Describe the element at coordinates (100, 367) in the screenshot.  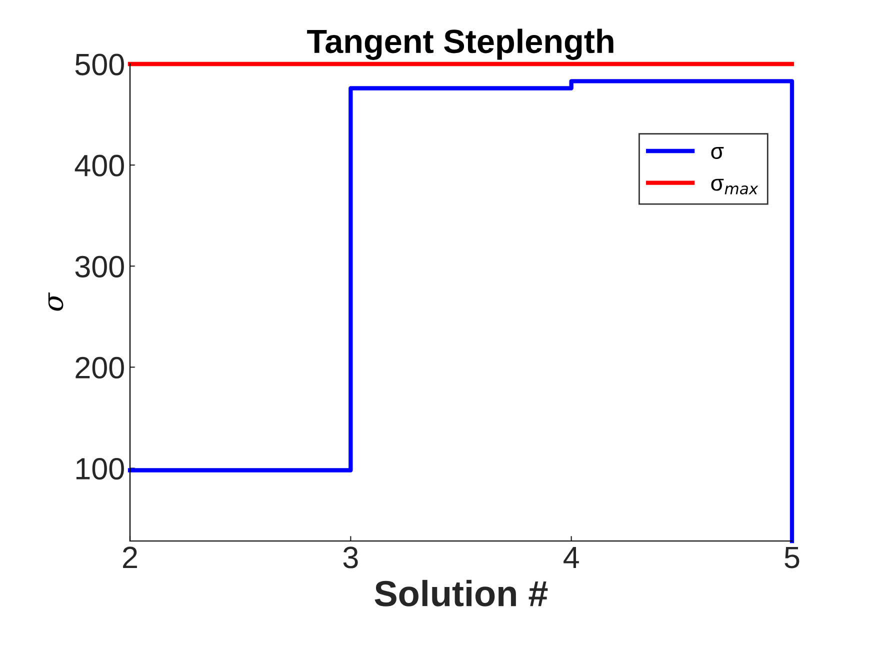
I see `y-tick-label: 200` at that location.